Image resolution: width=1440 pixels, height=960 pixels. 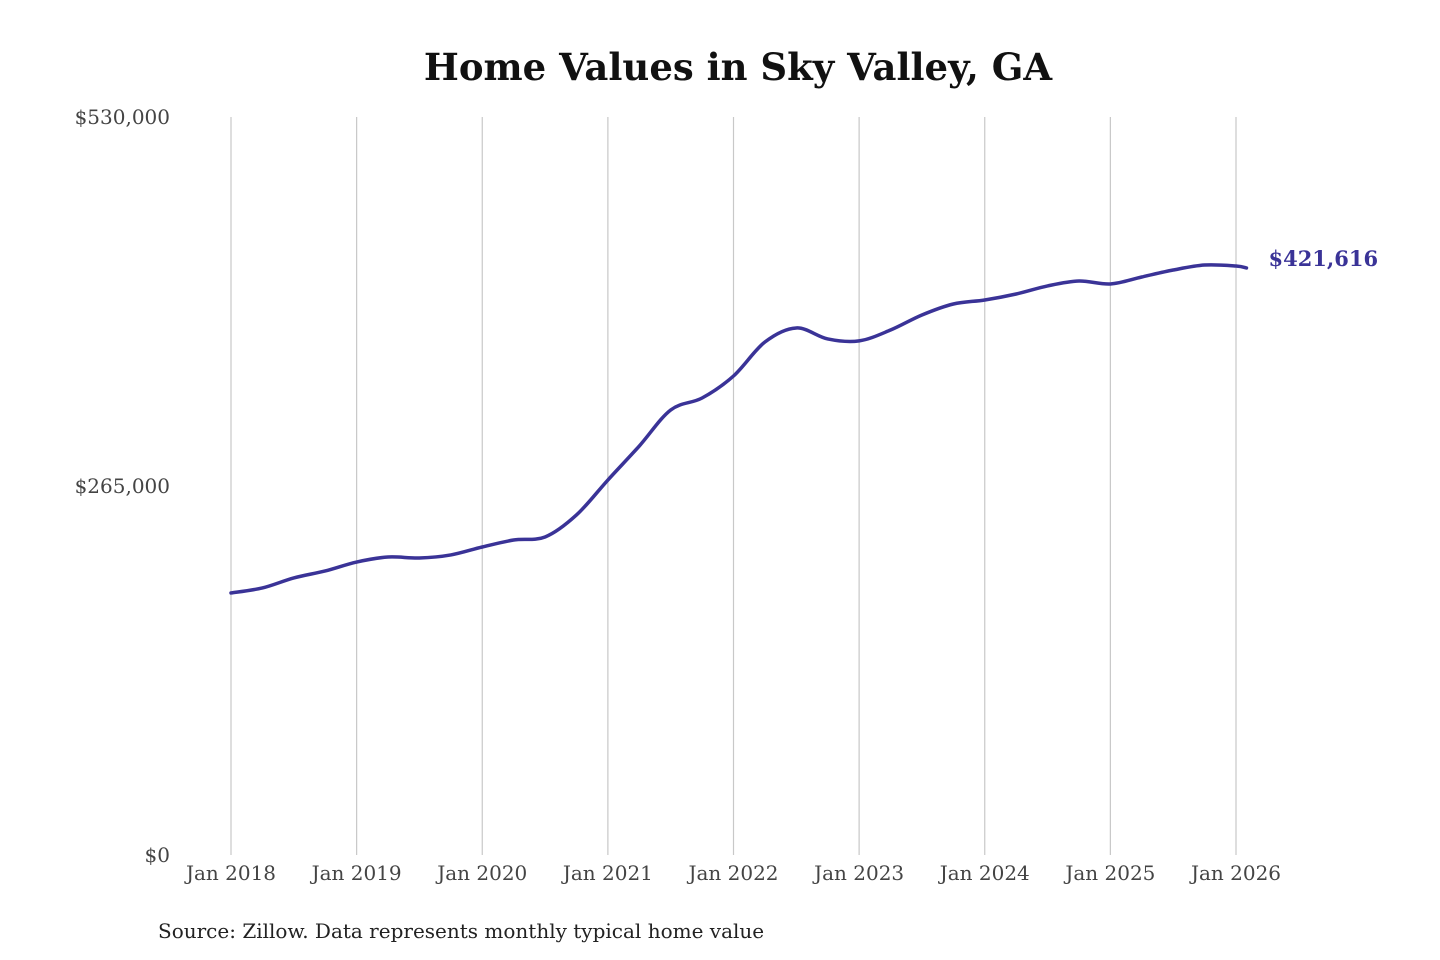 I want to click on x-tick-label: Jan 2023, so click(x=858, y=873).